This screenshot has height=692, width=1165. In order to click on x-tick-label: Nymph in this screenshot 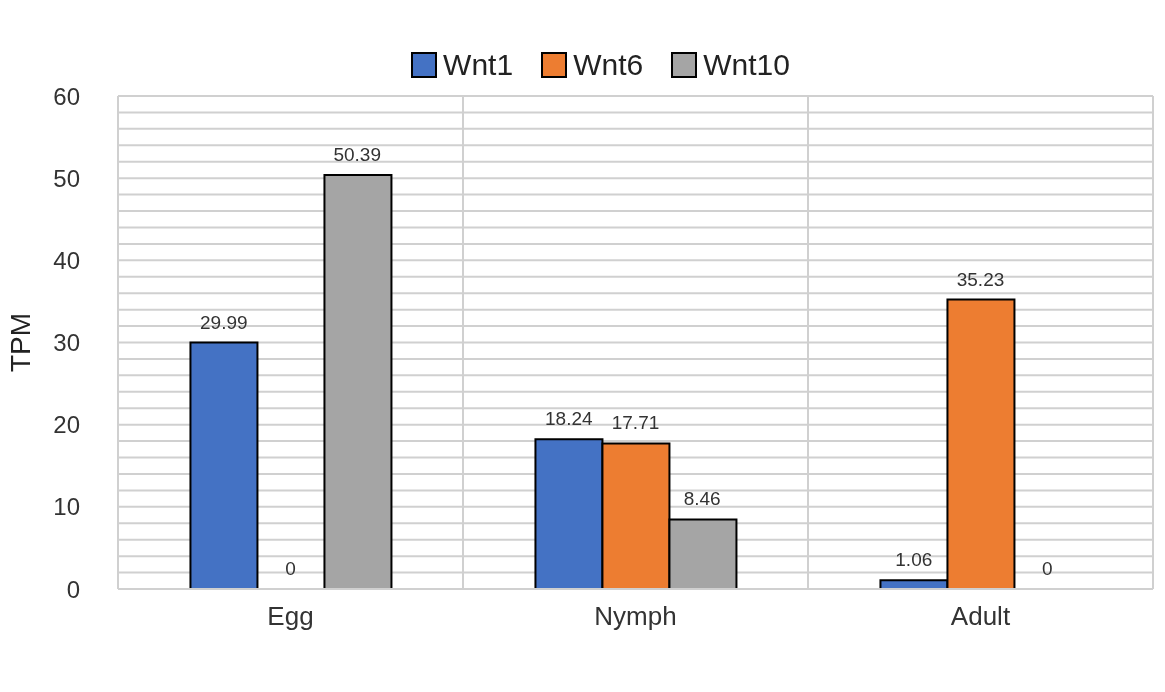, I will do `click(635, 616)`.